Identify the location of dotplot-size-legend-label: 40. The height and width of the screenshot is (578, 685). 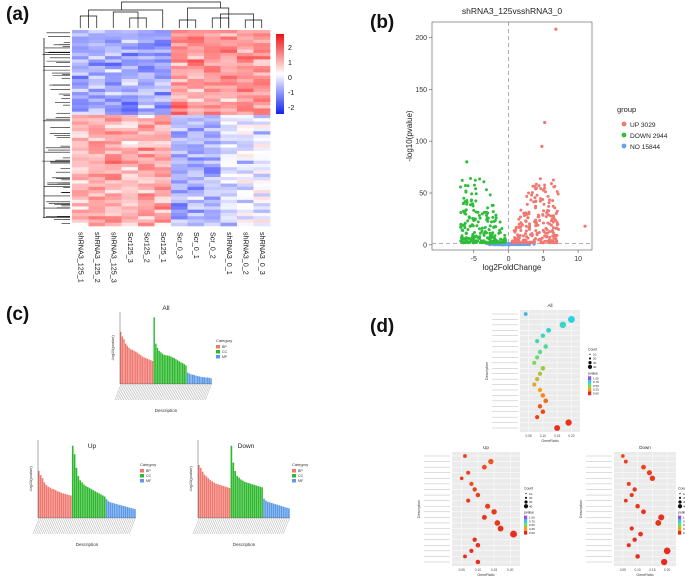
(531, 506).